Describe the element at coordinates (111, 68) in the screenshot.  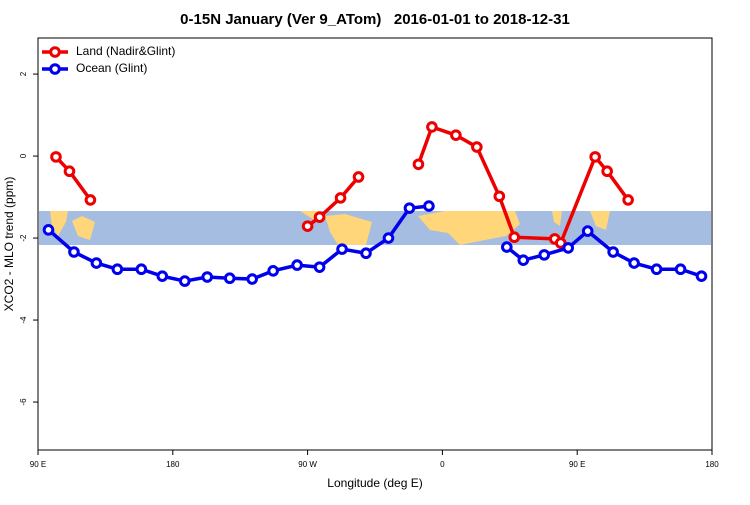
I see `legend-label: Ocean (Glint)` at that location.